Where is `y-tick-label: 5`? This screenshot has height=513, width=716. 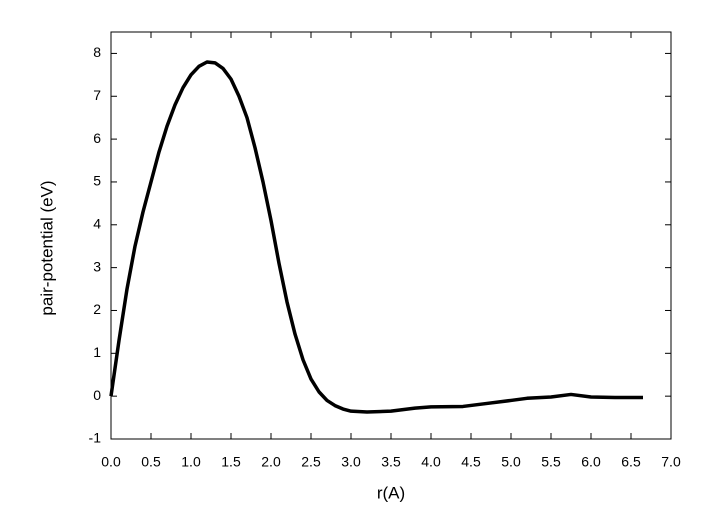
y-tick-label: 5 is located at coordinates (97, 181).